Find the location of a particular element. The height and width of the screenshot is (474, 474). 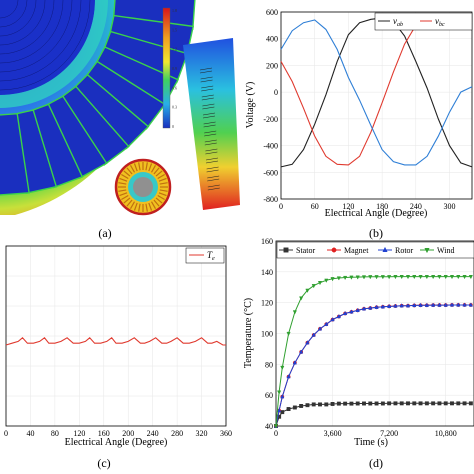

series-line-v-bc is located at coordinates (376, 91).